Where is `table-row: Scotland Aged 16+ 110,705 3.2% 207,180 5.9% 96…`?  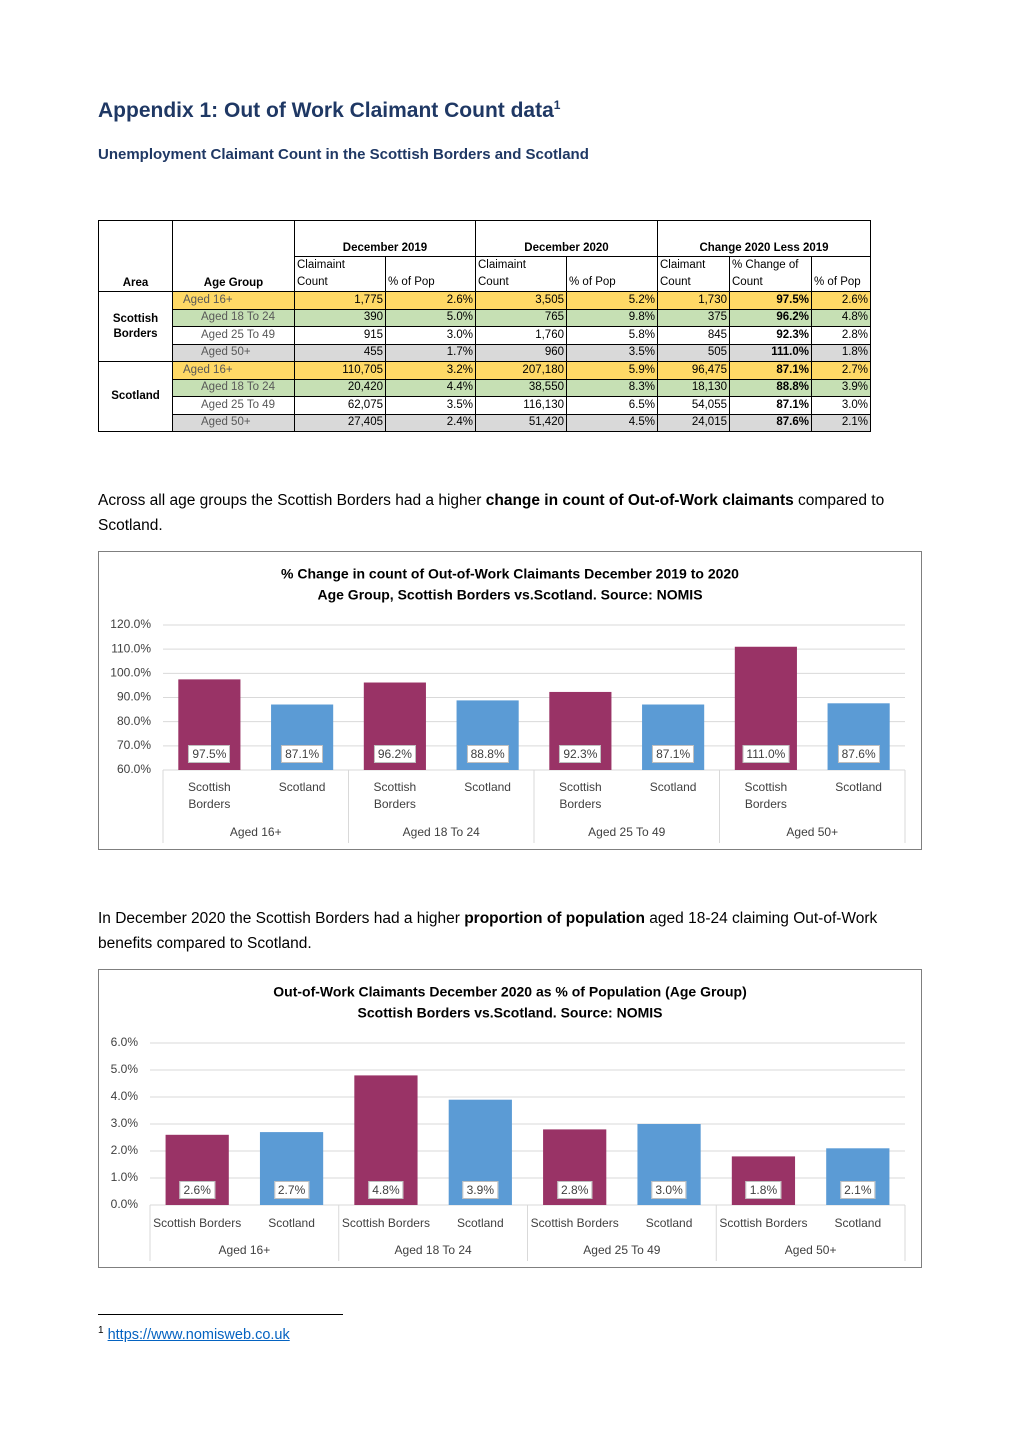 table-row: Scotland Aged 16+ 110,705 3.2% 207,180 5.9% 96… is located at coordinates (485, 396).